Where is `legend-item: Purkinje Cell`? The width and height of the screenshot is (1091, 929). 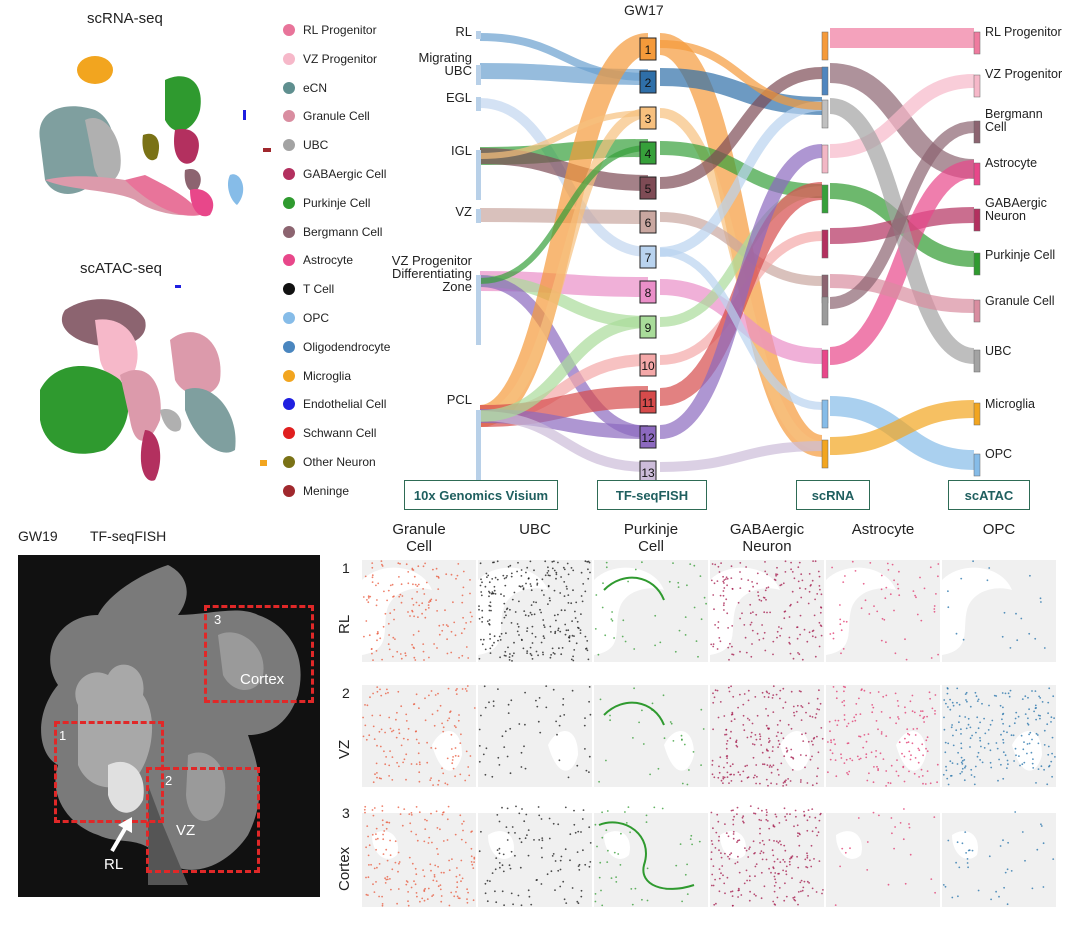 legend-item: Purkinje Cell is located at coordinates (326, 203).